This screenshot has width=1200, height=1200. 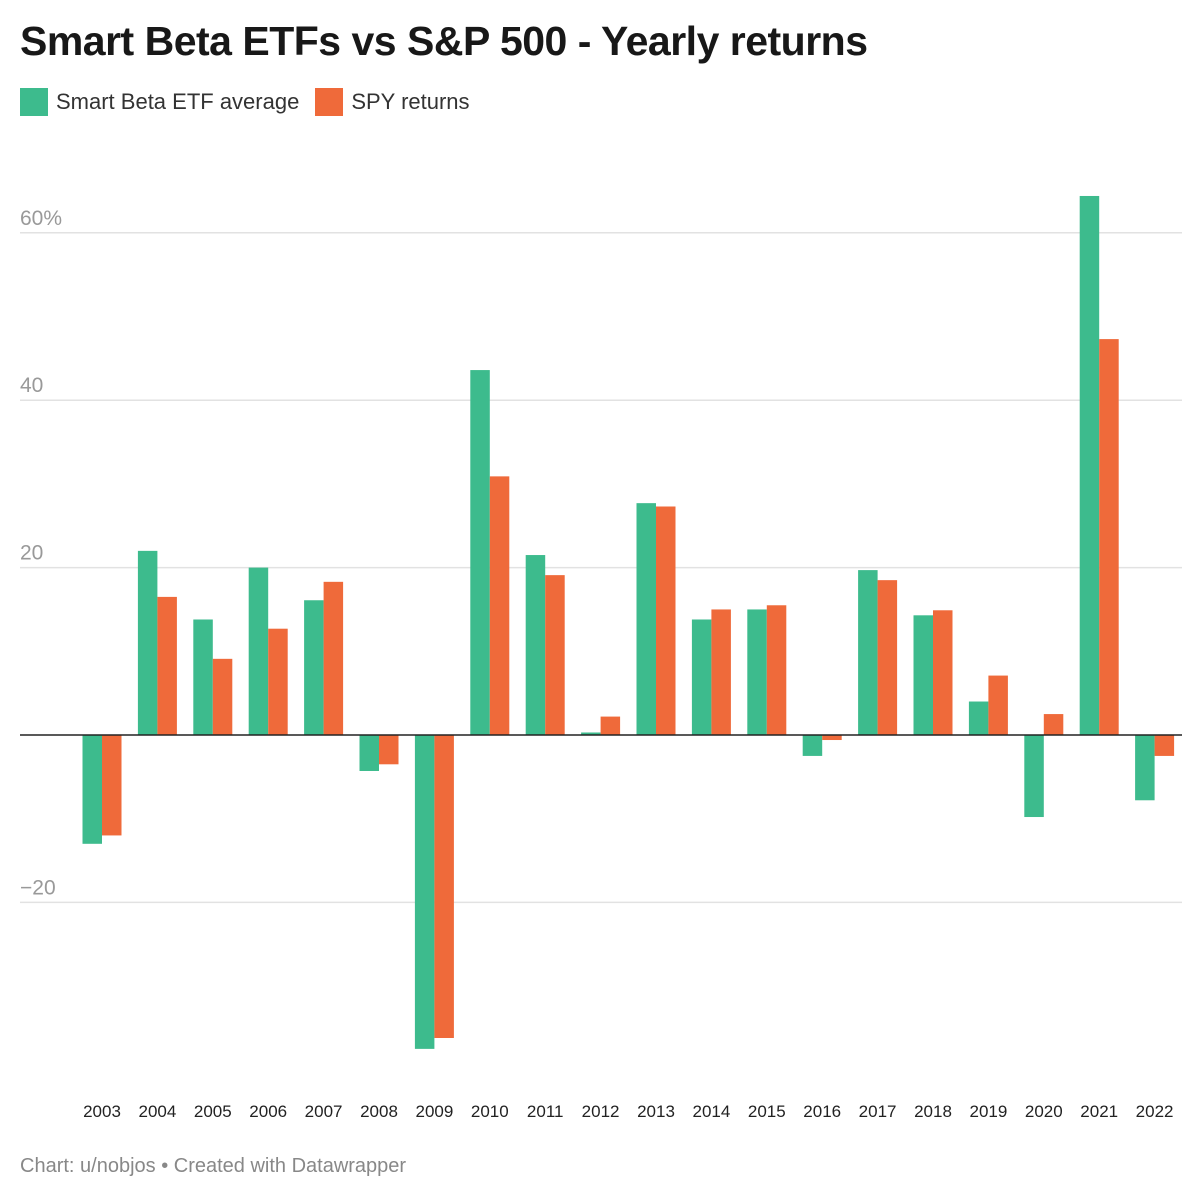 What do you see at coordinates (157, 1111) in the screenshot?
I see `x-tick-label: 2004` at bounding box center [157, 1111].